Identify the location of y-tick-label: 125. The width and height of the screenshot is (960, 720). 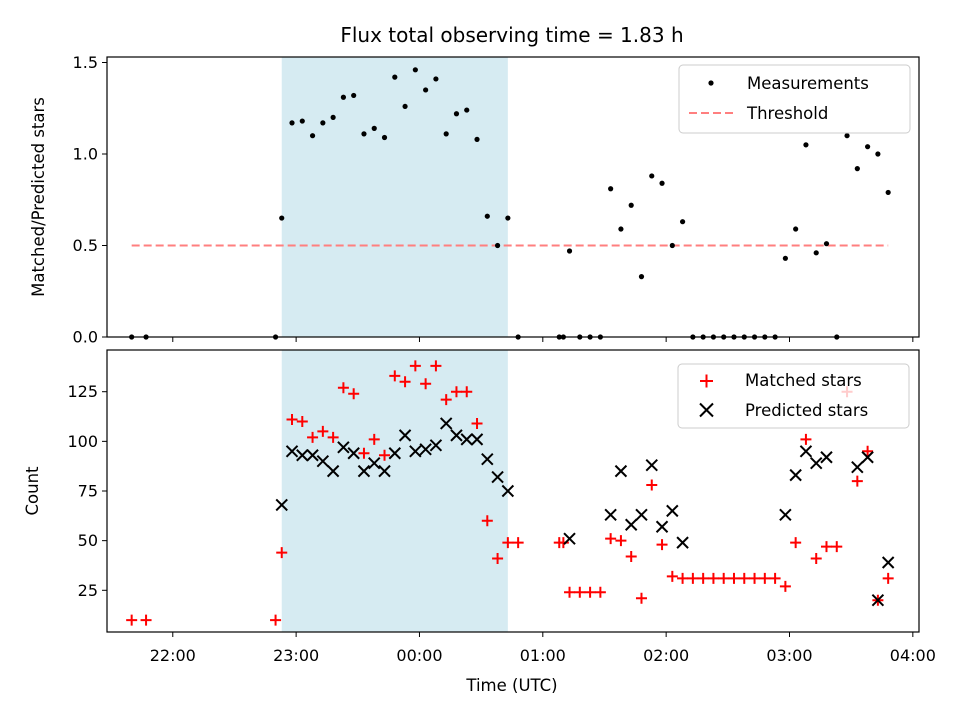
(82, 391).